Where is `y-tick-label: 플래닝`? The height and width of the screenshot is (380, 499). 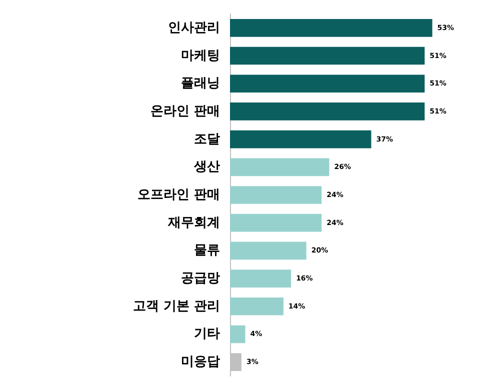 y-tick-label: 플래닝 is located at coordinates (200, 84).